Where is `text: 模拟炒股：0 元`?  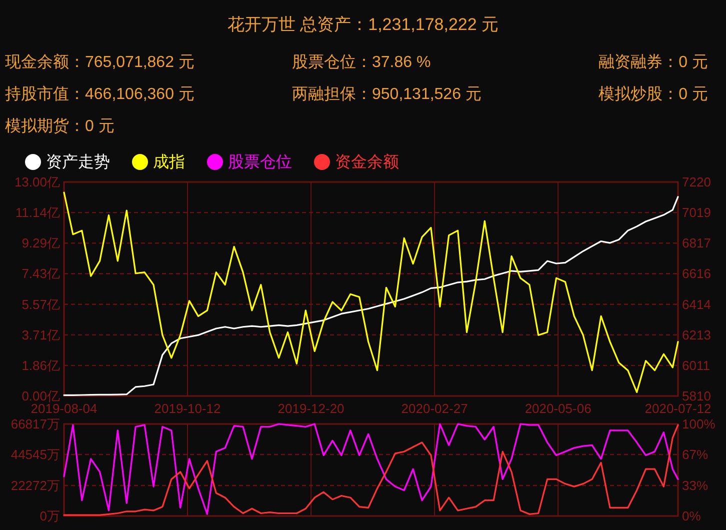
text: 模拟炒股：0 元 is located at coordinates (653, 94).